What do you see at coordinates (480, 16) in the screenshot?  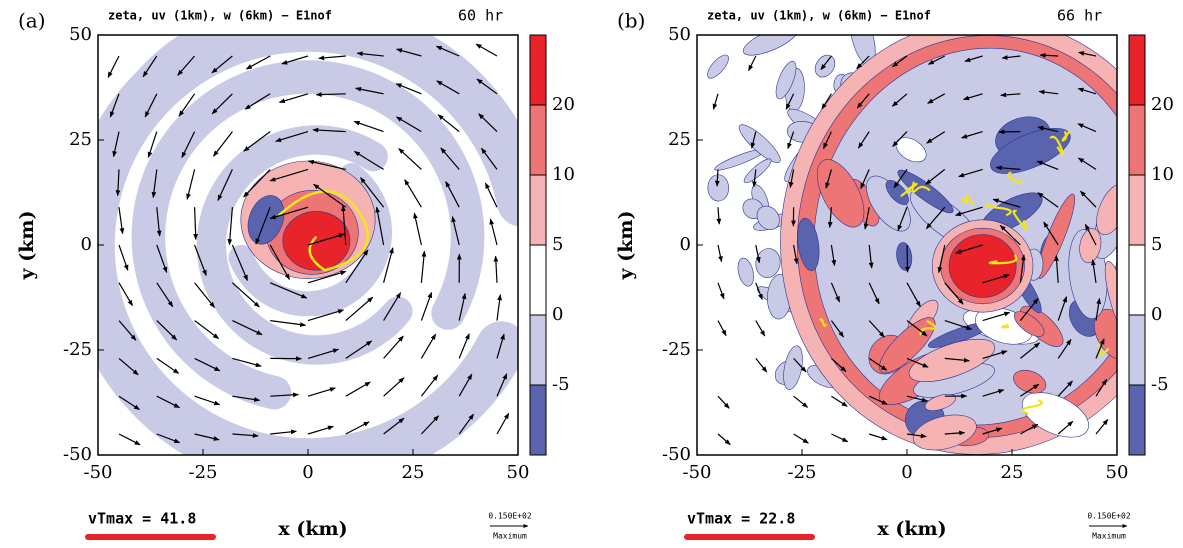 I see `time-label: 60 hr` at bounding box center [480, 16].